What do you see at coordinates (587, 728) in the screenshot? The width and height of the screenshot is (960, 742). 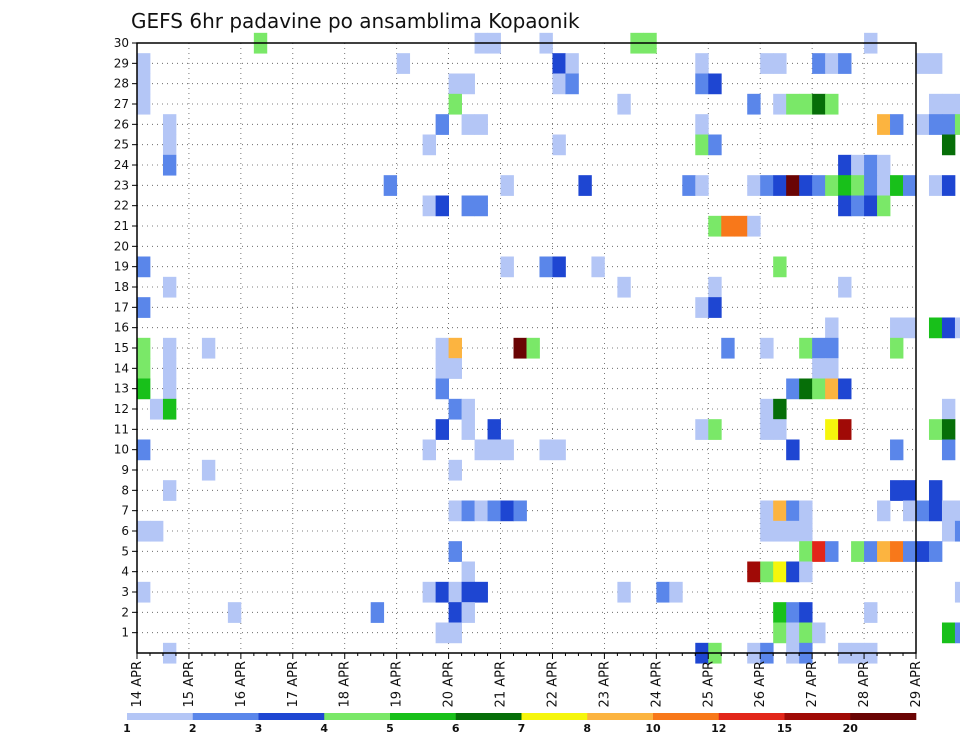 I see `legend-label: 8` at bounding box center [587, 728].